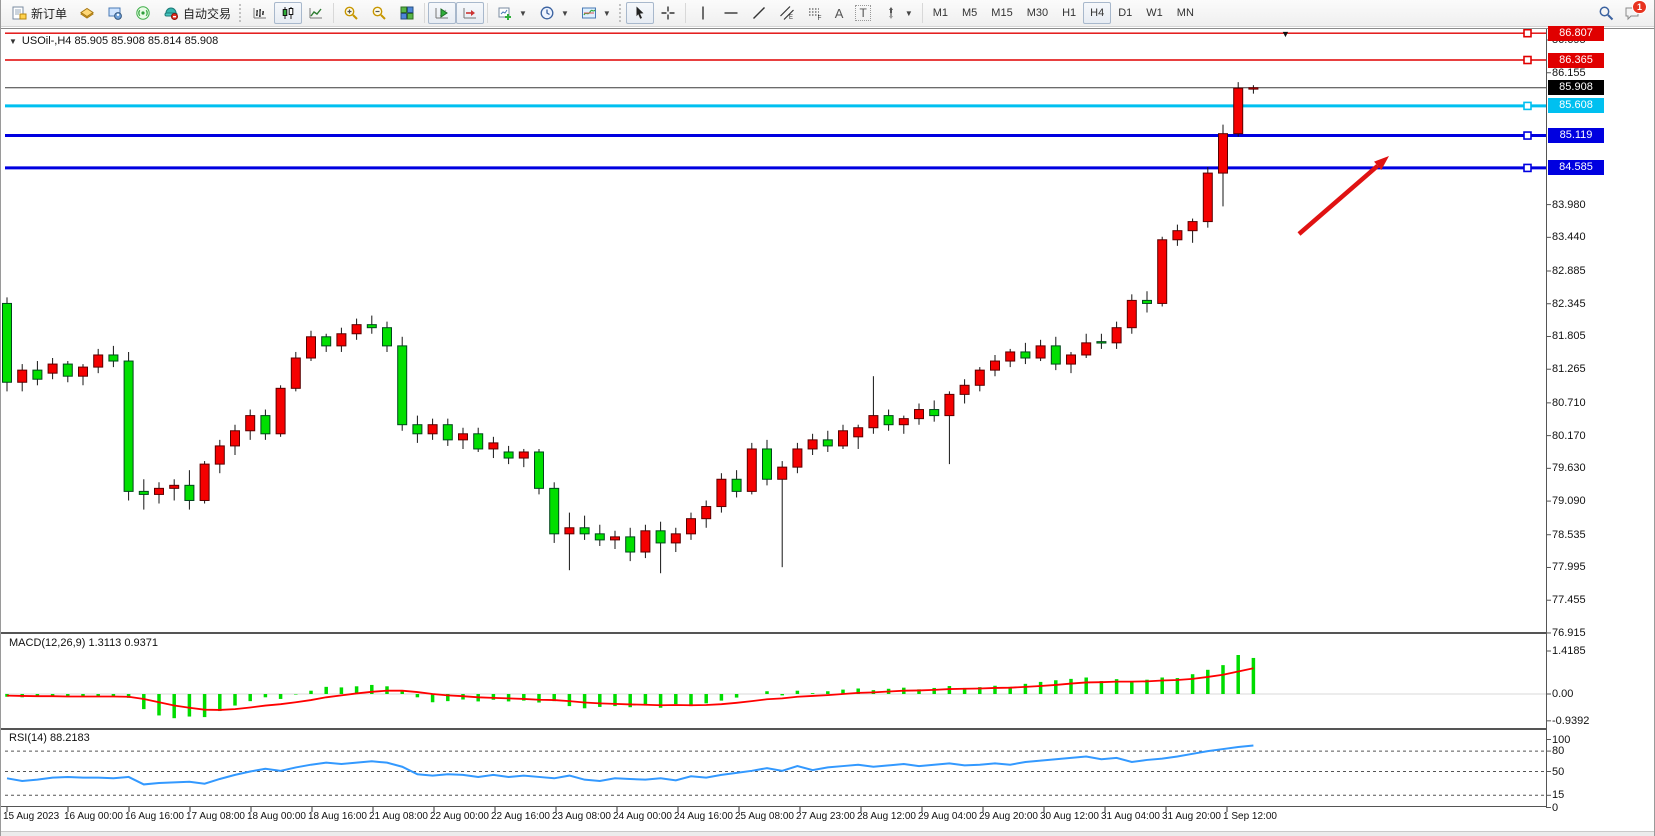 This screenshot has height=836, width=1655. I want to click on auto-scroll-icon, so click(442, 13).